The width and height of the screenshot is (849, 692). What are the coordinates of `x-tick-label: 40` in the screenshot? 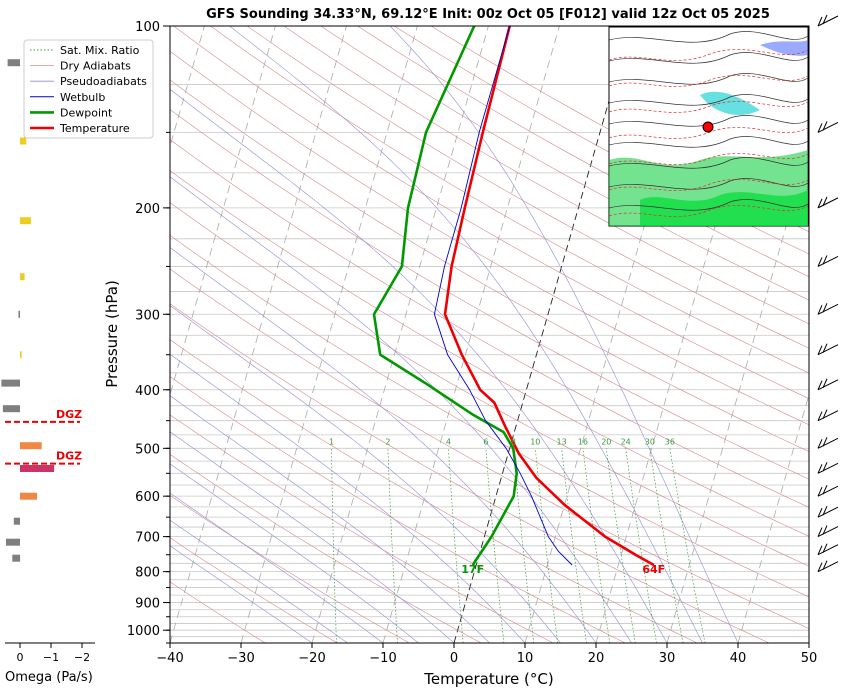 It's located at (738, 658).